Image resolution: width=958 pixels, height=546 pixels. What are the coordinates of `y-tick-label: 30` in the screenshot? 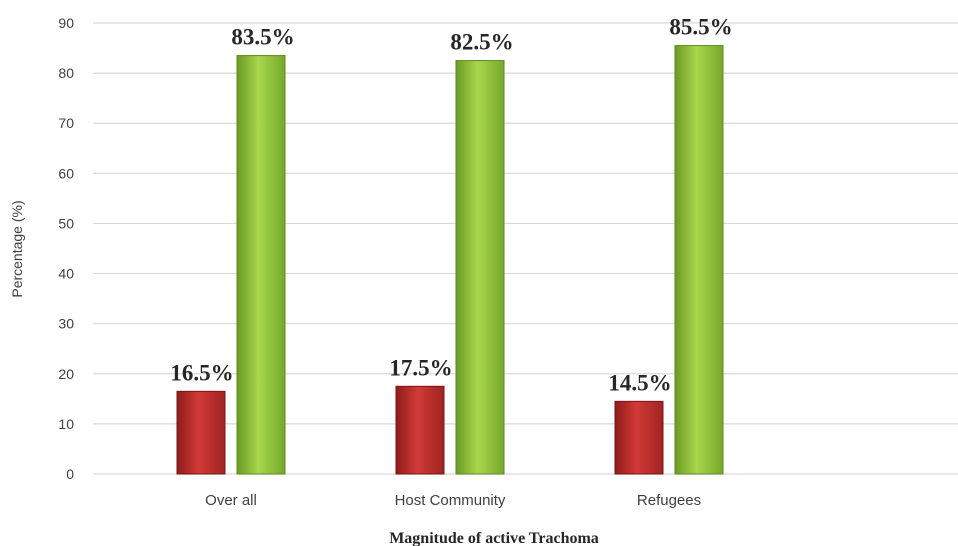 It's located at (66, 324).